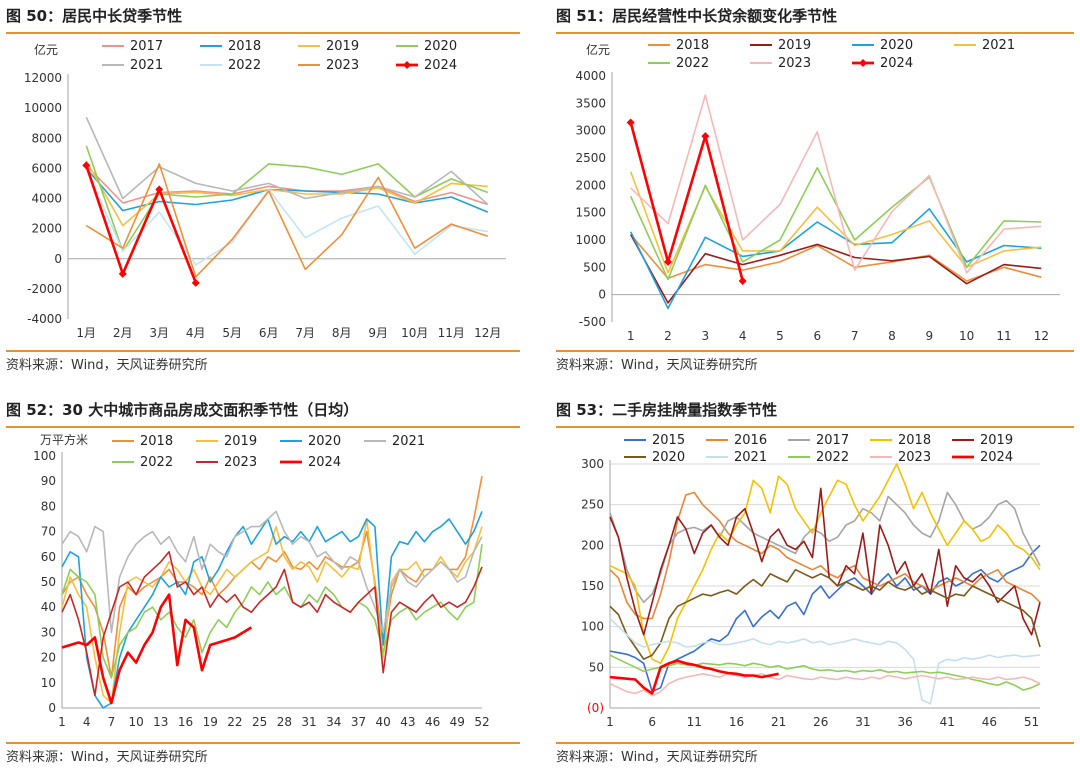 The image size is (1080, 770). What do you see at coordinates (94, 16) in the screenshot?
I see `chart-title-50: 图 50：居民中长贷季节性` at bounding box center [94, 16].